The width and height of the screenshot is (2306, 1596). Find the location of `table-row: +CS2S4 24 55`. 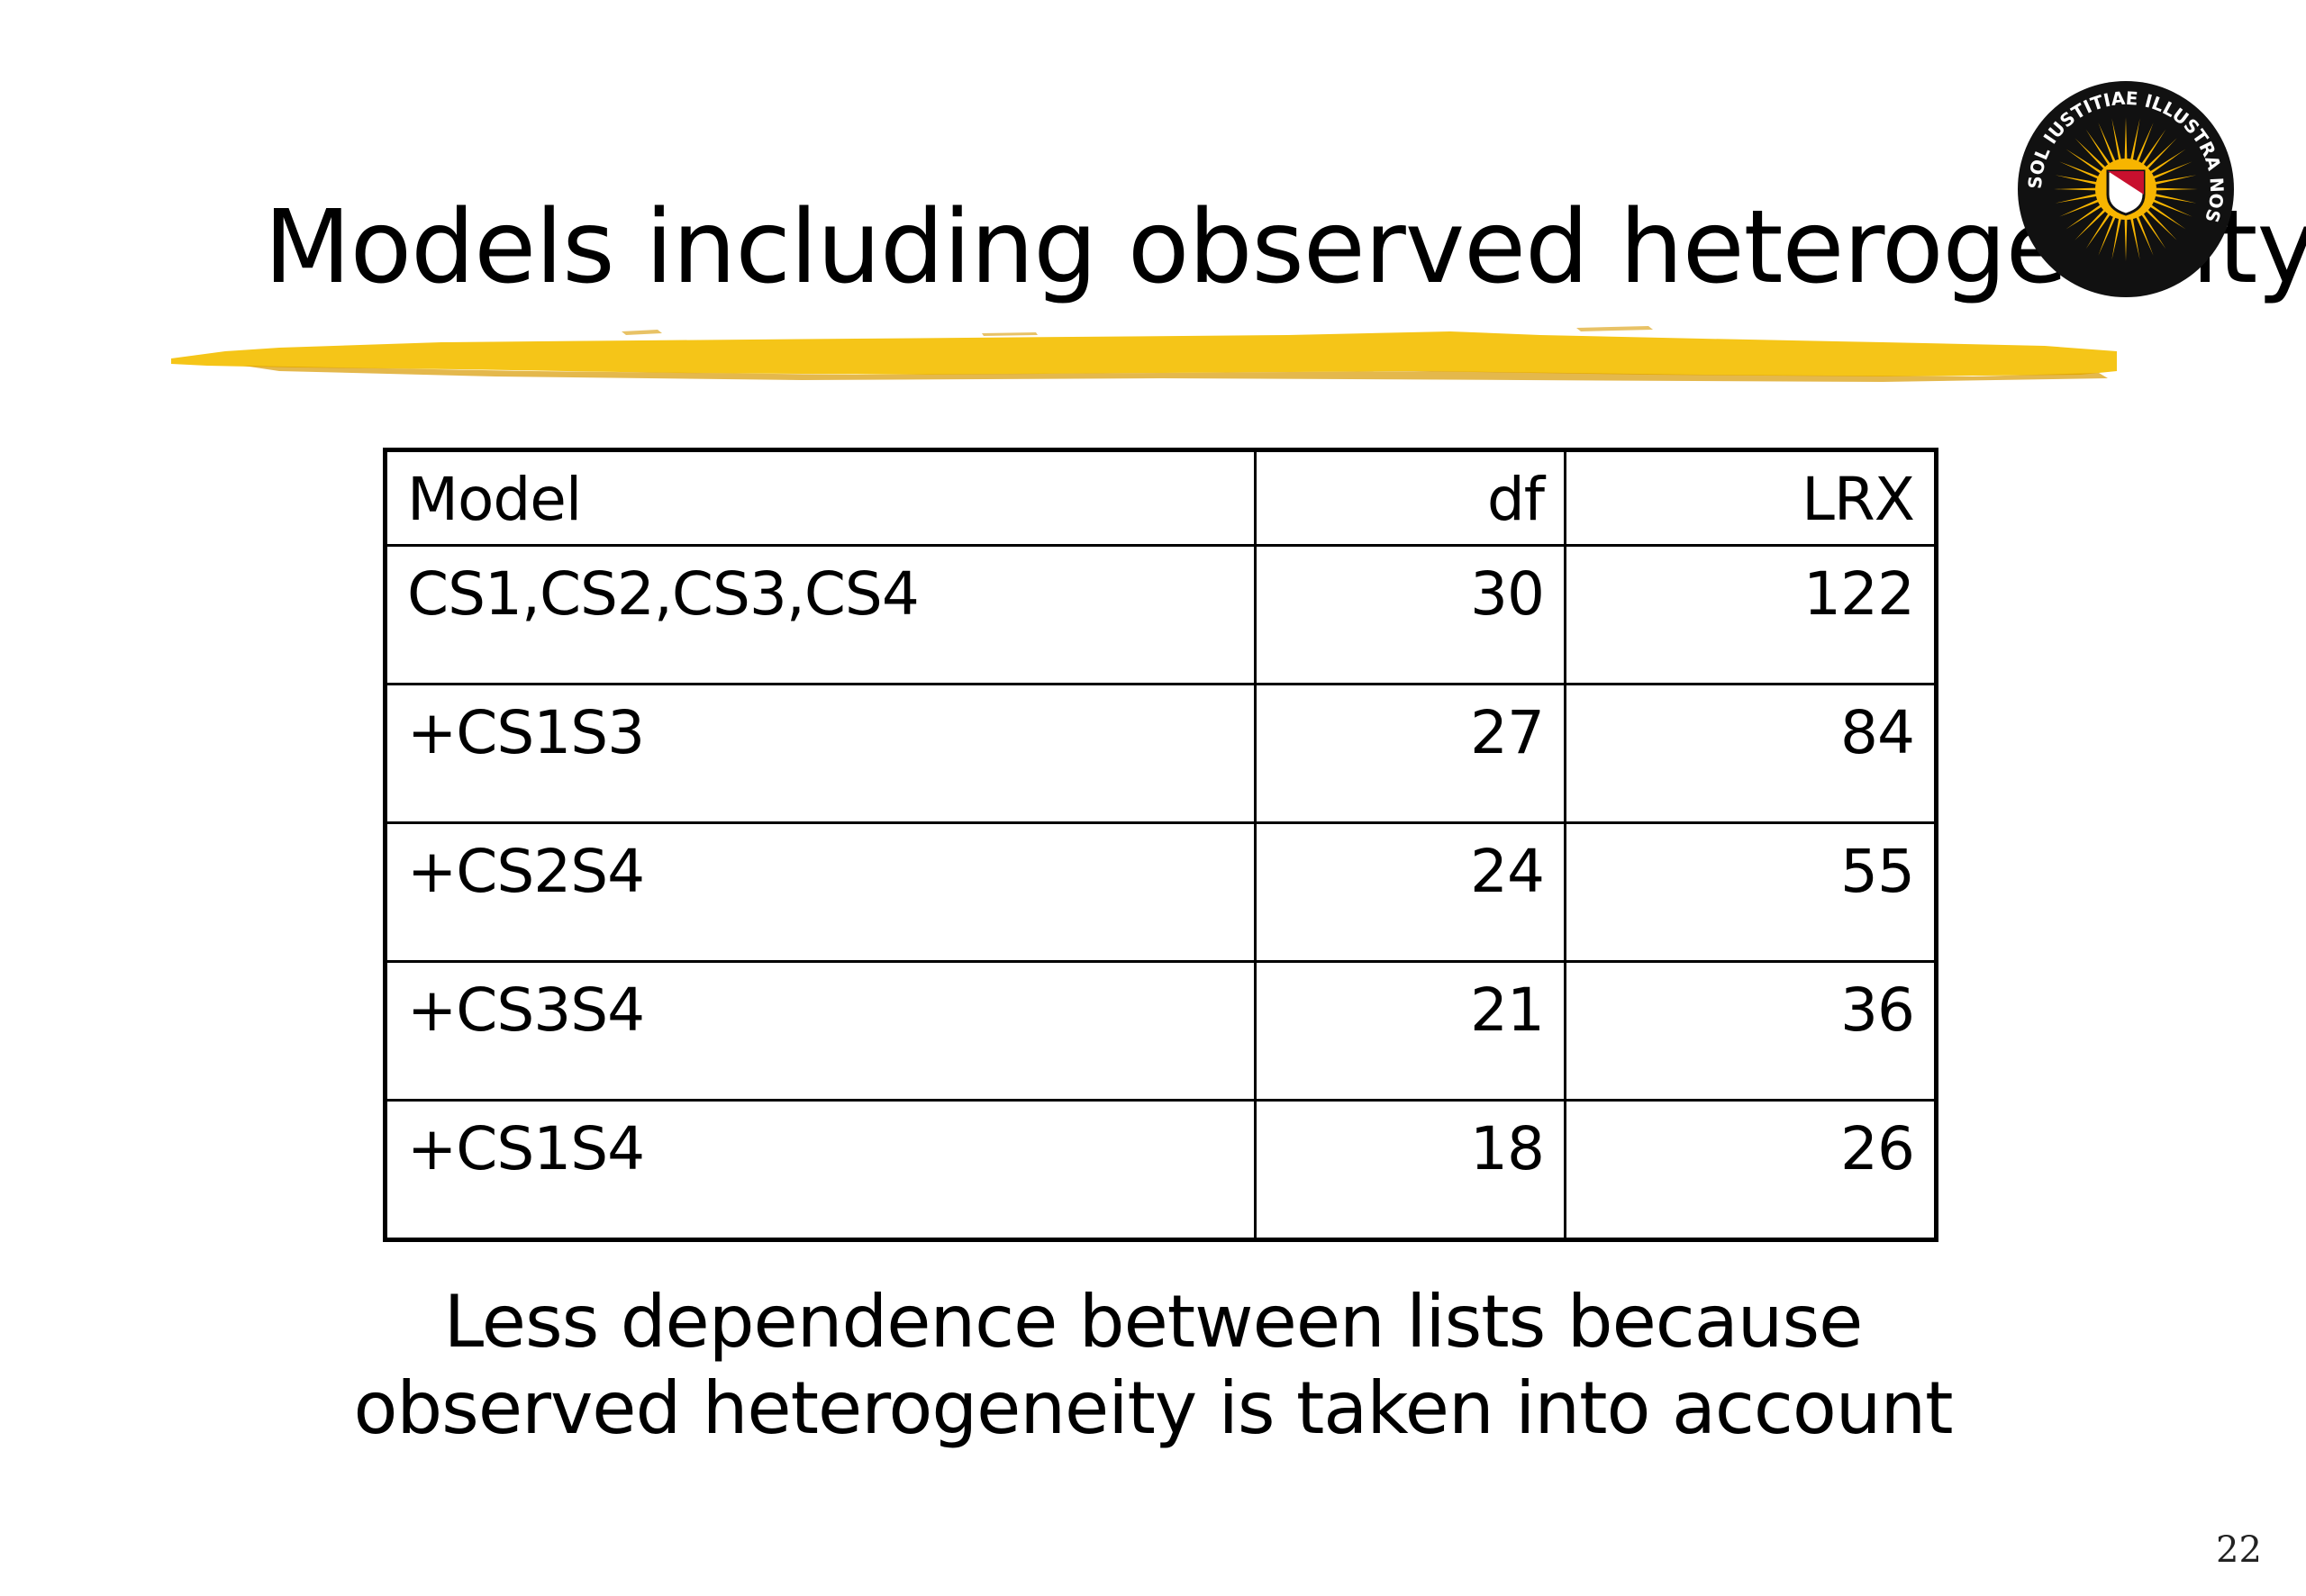

table-row: +CS2S4 24 55 is located at coordinates (1161, 892).